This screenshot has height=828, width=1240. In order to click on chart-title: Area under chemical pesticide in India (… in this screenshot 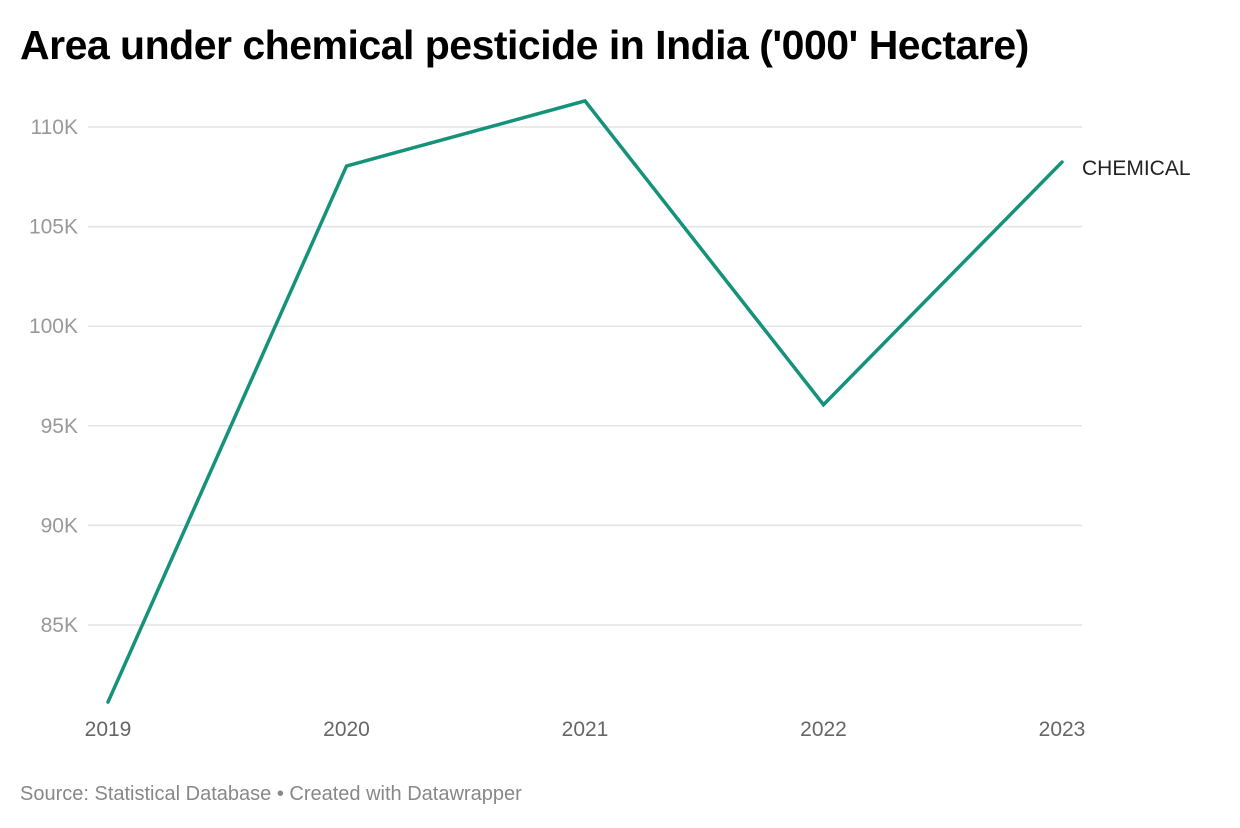, I will do `click(524, 45)`.